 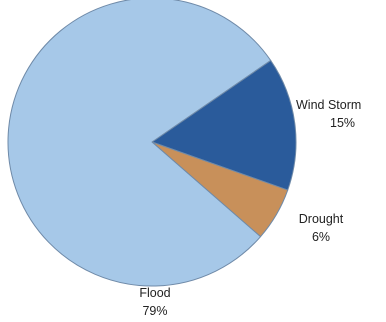 What do you see at coordinates (155, 302) in the screenshot?
I see `flood-label: Flood 79%` at bounding box center [155, 302].